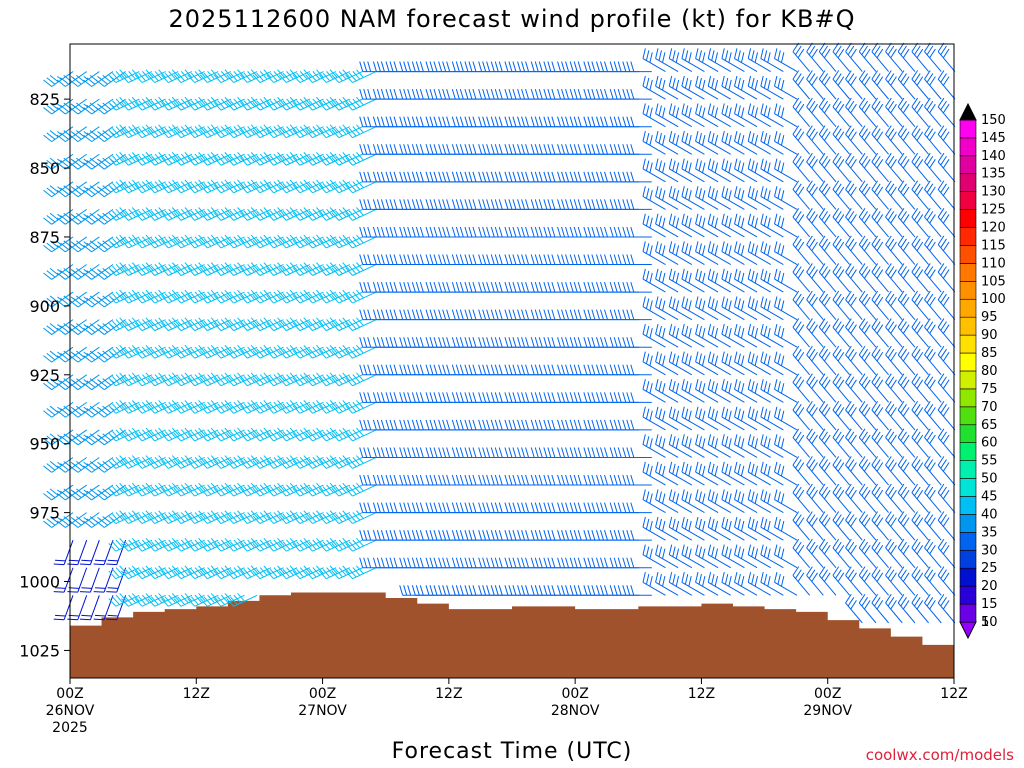 This screenshot has width=1024, height=768. What do you see at coordinates (989, 443) in the screenshot?
I see `colorbar-label: 60` at bounding box center [989, 443].